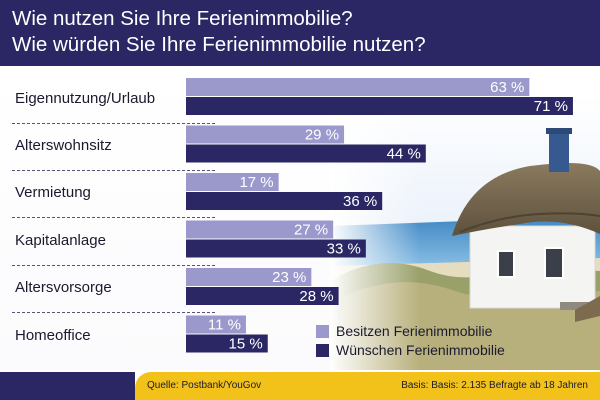  Describe the element at coordinates (420, 350) in the screenshot. I see `legend-label-wanted: Wünschen Ferienimmobilie` at that location.